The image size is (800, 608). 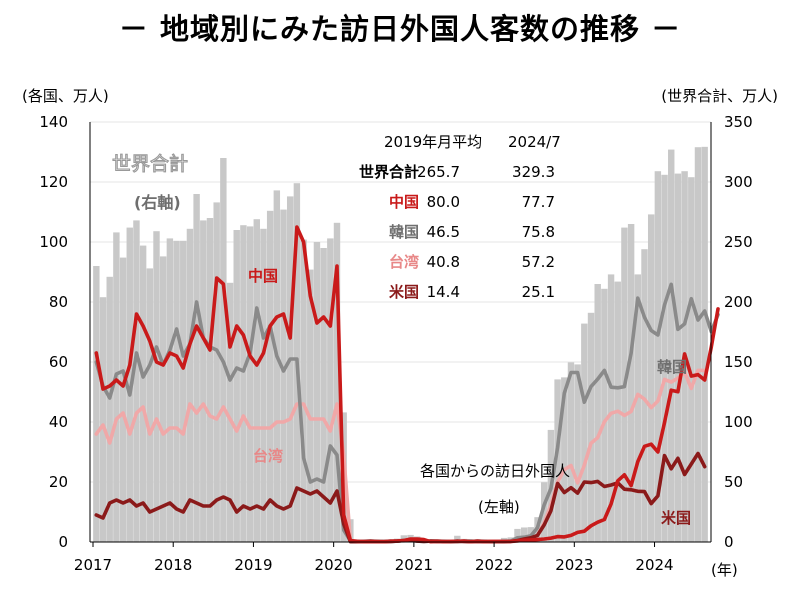 What do you see at coordinates (334, 565) in the screenshot?
I see `x-tick-label: 2020` at bounding box center [334, 565].